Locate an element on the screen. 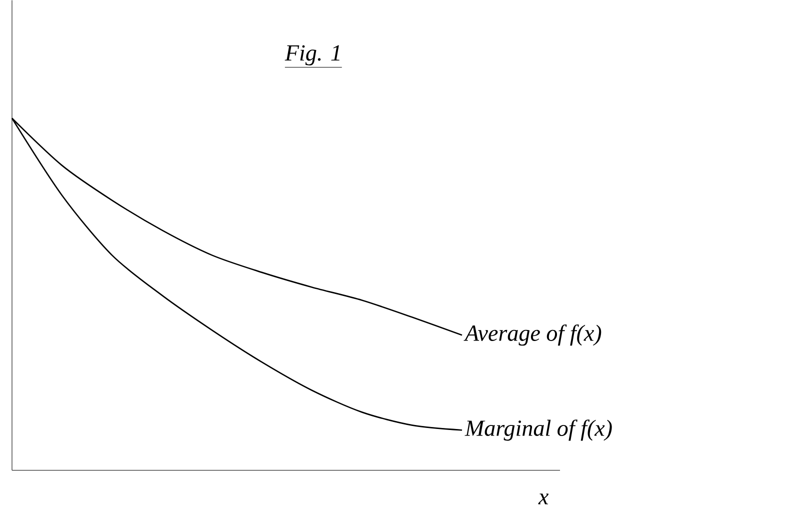 The image size is (791, 524). chart-title: Fig. 1 is located at coordinates (312, 55).